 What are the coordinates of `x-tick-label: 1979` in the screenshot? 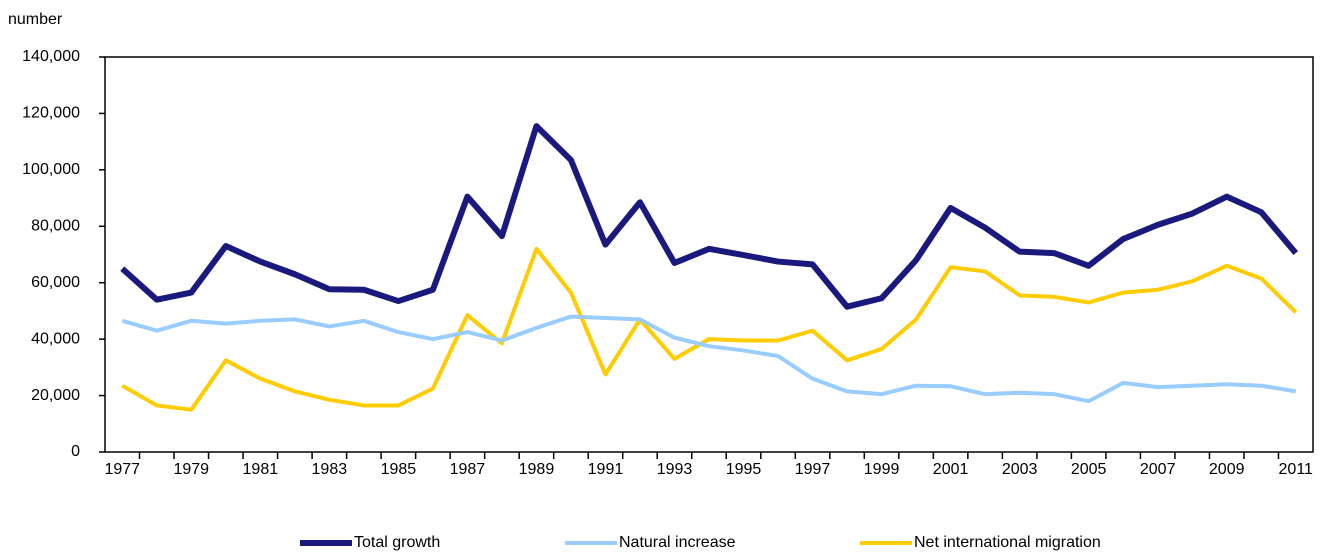 It's located at (191, 469).